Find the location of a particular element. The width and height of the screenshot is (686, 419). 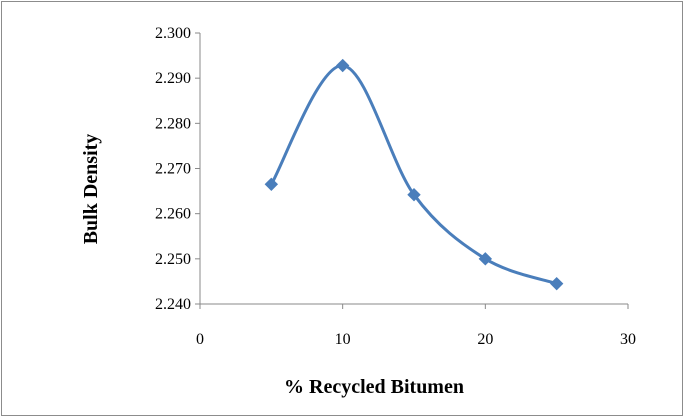

x-tick-label: 10 is located at coordinates (343, 339).